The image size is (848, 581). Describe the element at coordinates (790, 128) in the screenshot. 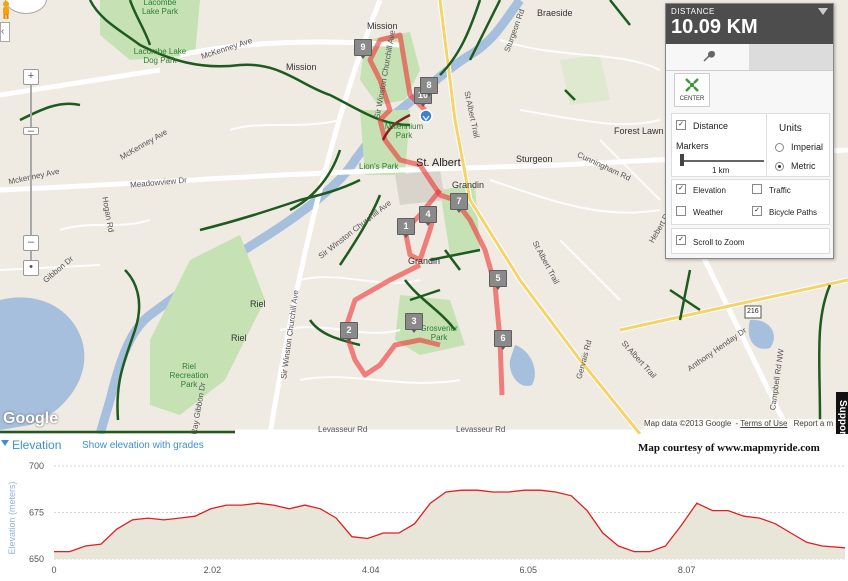

I see `units-label: Units` at that location.